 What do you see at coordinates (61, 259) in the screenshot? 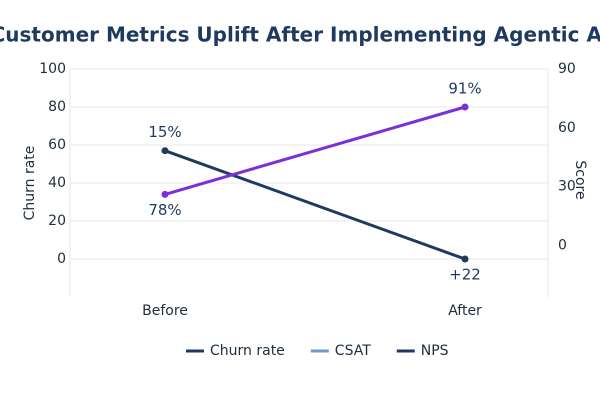
I see `y-tick-label: 0` at bounding box center [61, 259].